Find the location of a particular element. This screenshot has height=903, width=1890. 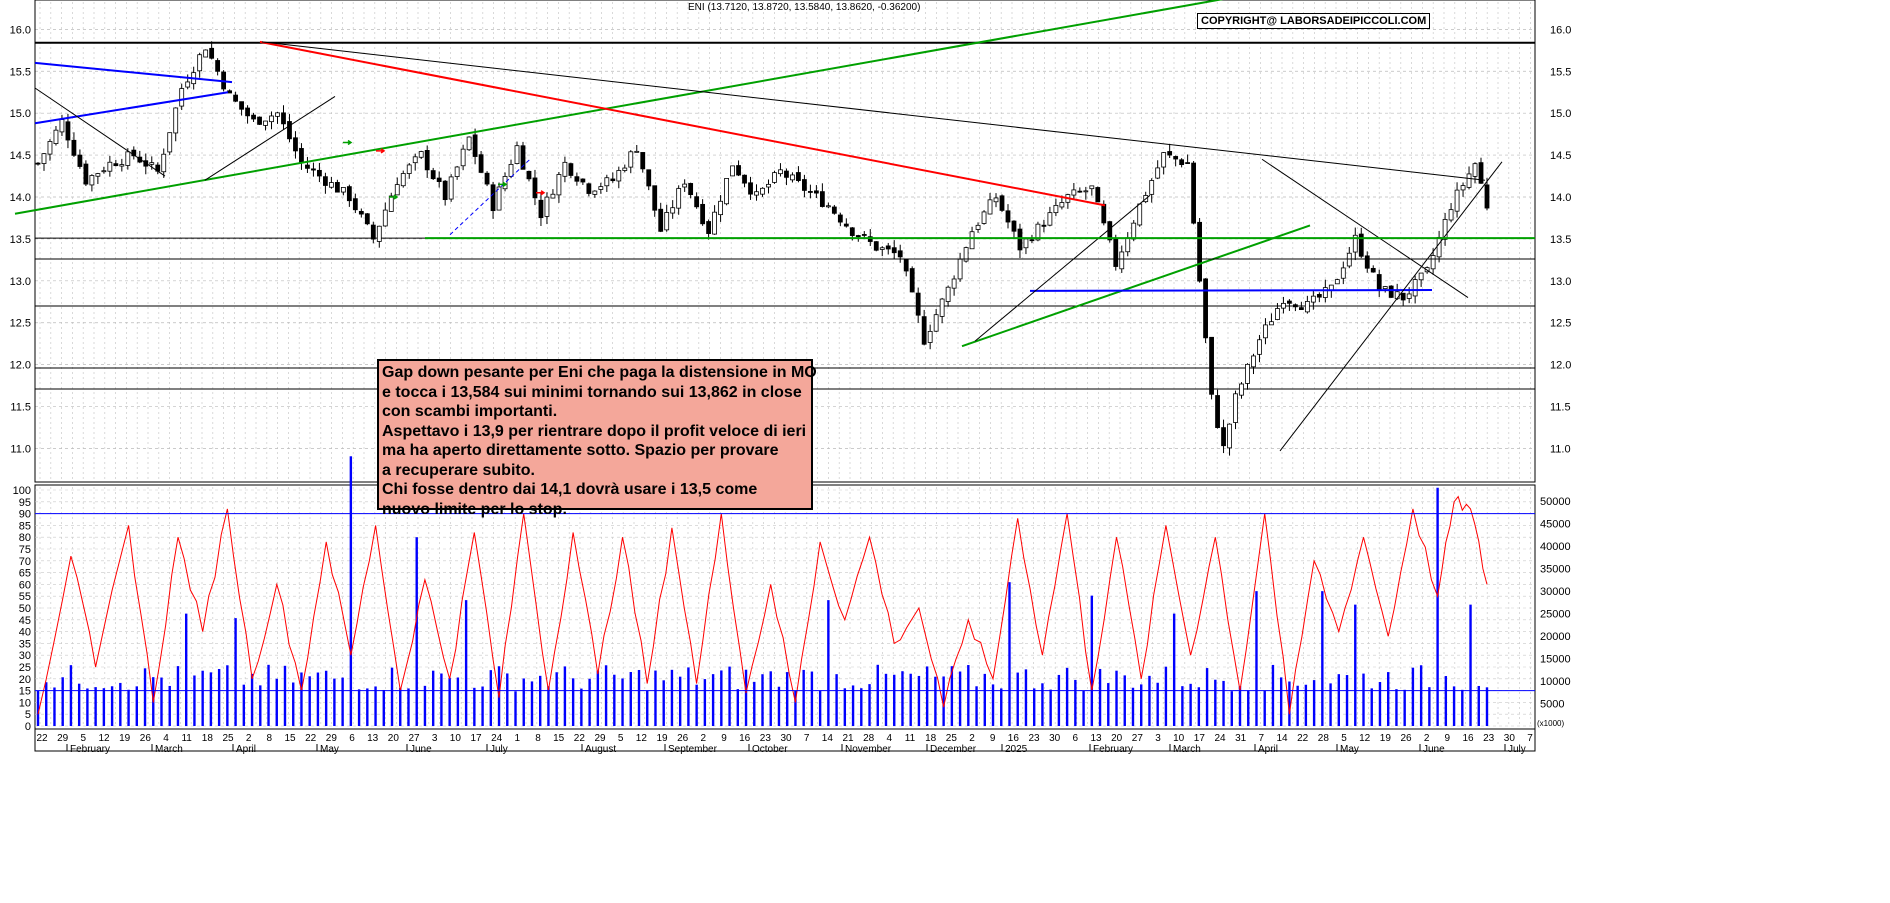

oscillator-tick-label: 80 is located at coordinates (25, 538).